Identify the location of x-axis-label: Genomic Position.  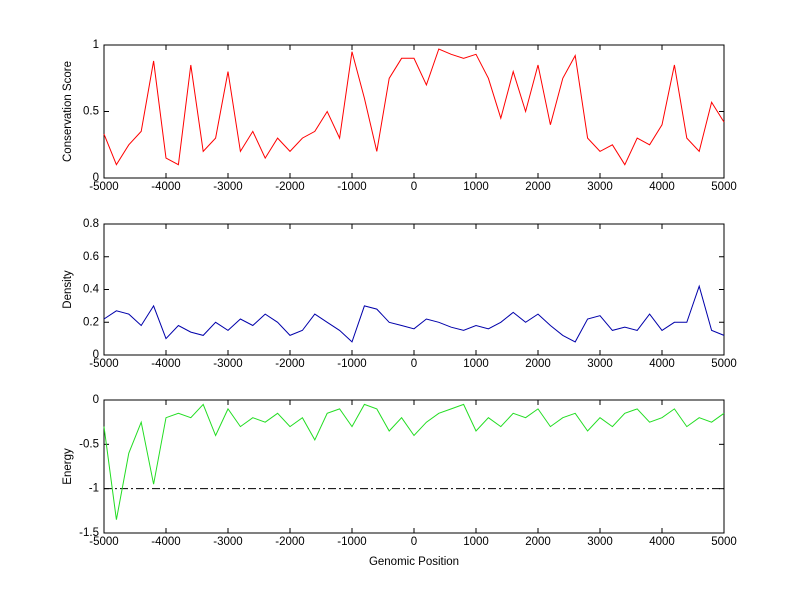
(414, 562).